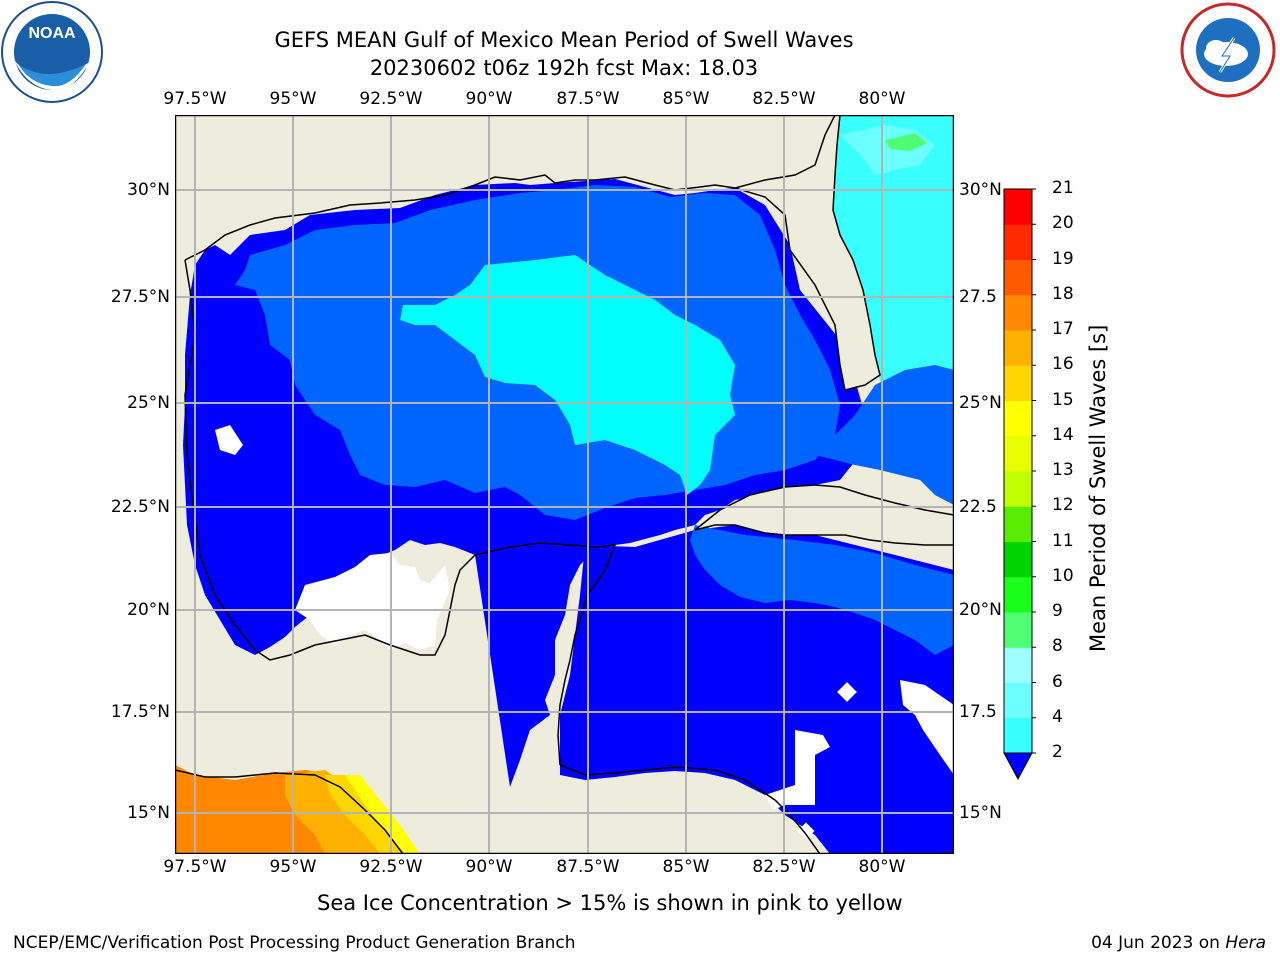  Describe the element at coordinates (148, 190) in the screenshot. I see `lat-tick-left: 30°N` at that location.